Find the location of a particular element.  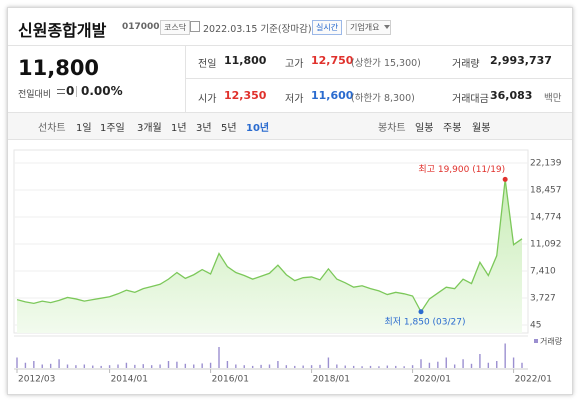

stat-label: 거래량 is located at coordinates (466, 64).